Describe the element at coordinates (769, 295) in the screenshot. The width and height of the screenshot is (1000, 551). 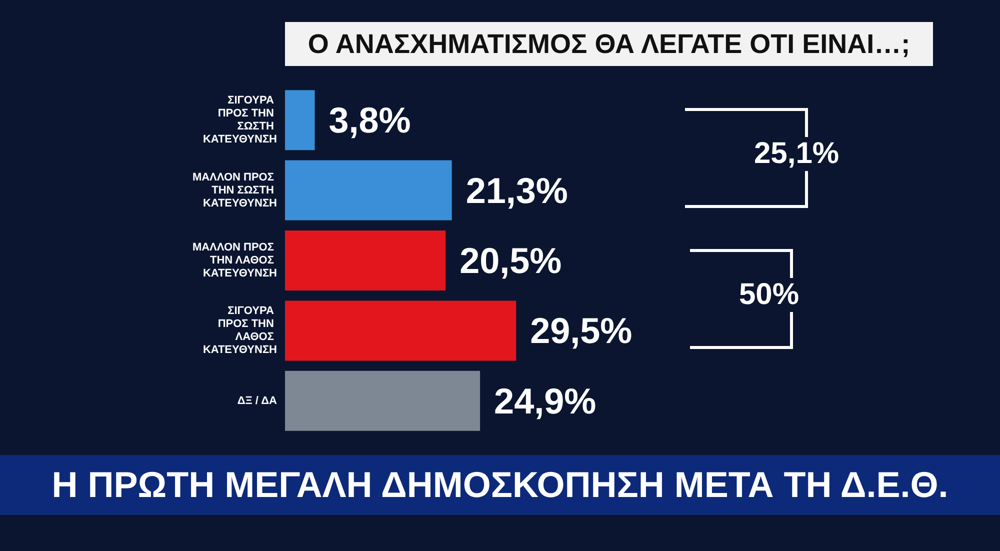
I see `text: 50%` at that location.